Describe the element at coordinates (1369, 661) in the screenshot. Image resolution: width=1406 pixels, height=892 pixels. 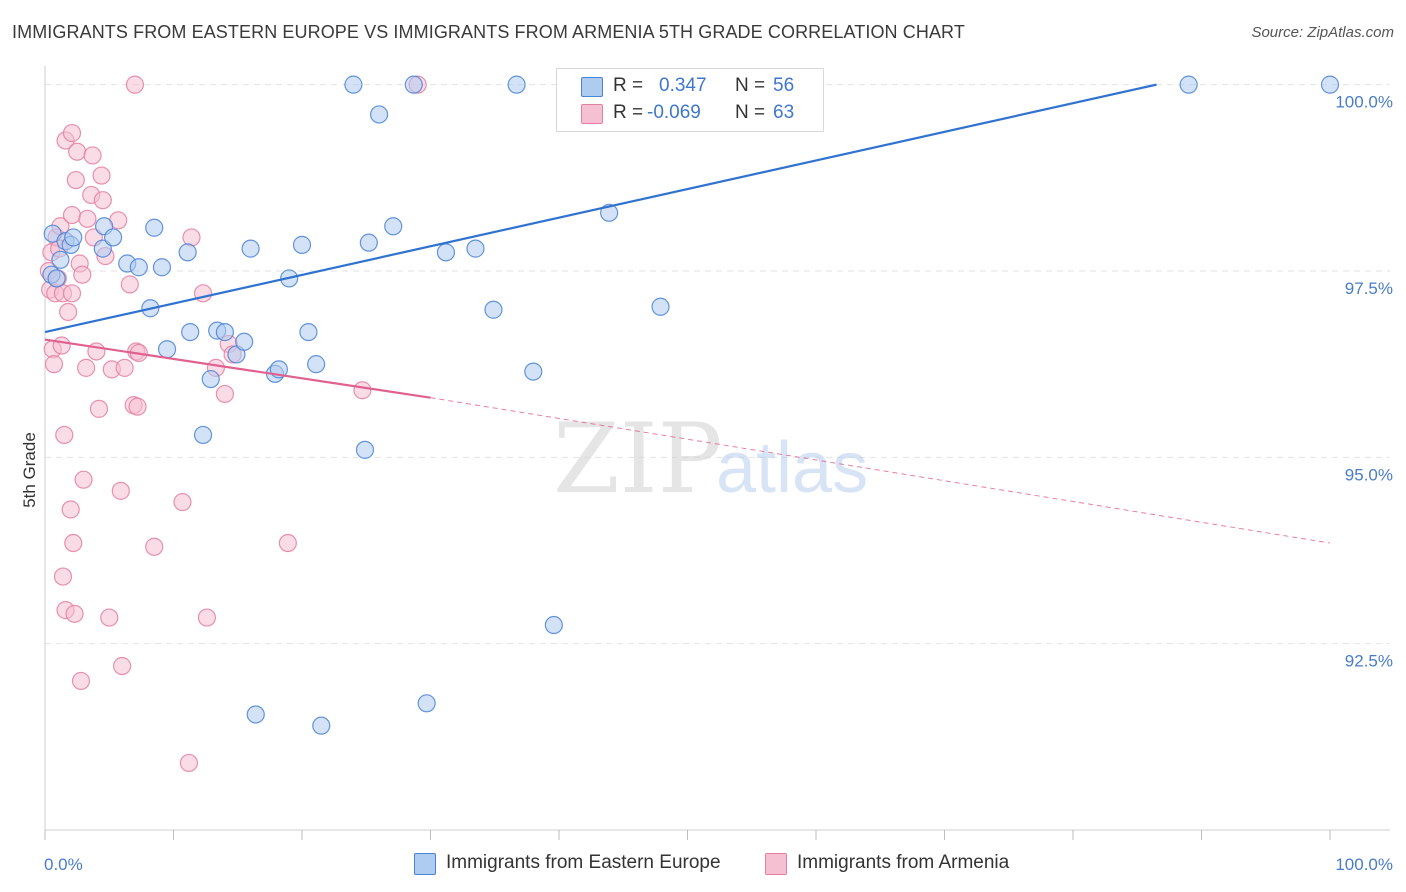
I see `y-tick-label: 92.5%` at that location.